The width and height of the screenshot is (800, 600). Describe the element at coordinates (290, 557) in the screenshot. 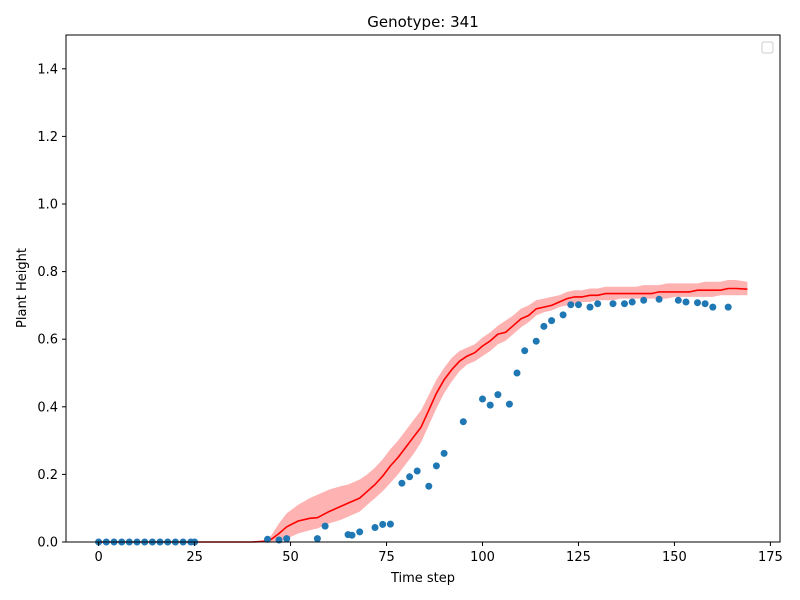

I see `x-tick-label: 50` at that location.